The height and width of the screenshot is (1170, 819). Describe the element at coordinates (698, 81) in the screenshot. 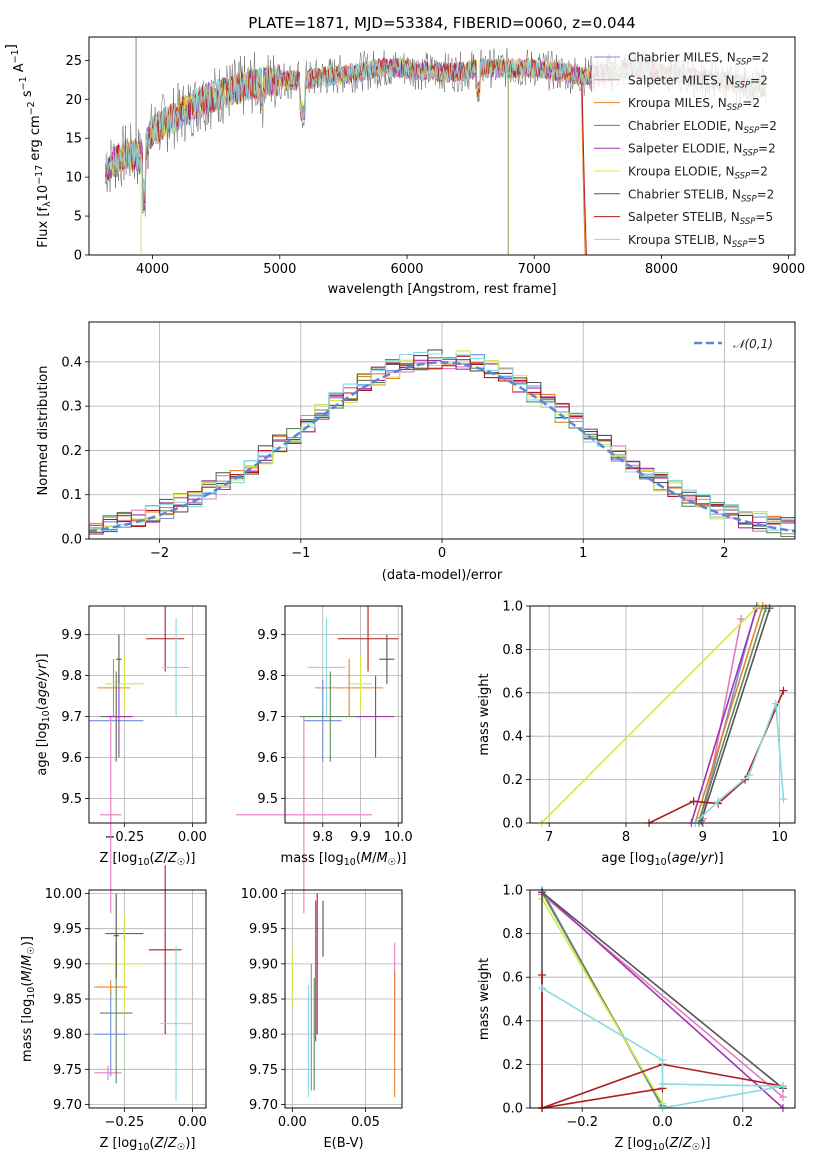

I see `legend-entry: Salpeter MILES, NSSP=2` at that location.